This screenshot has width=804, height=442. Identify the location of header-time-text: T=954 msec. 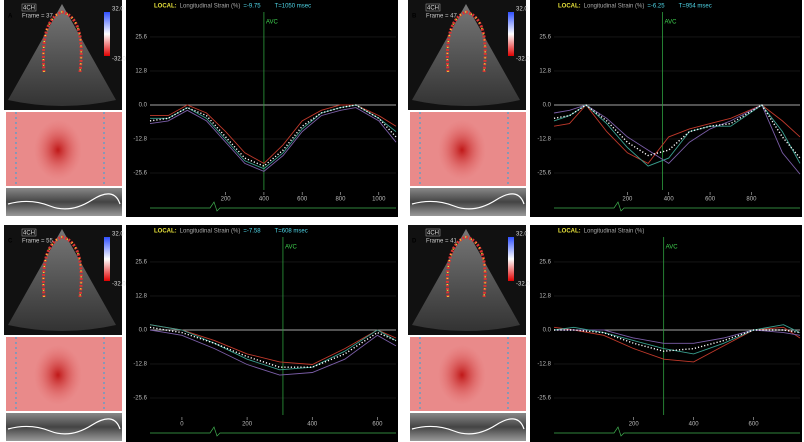
(695, 7).